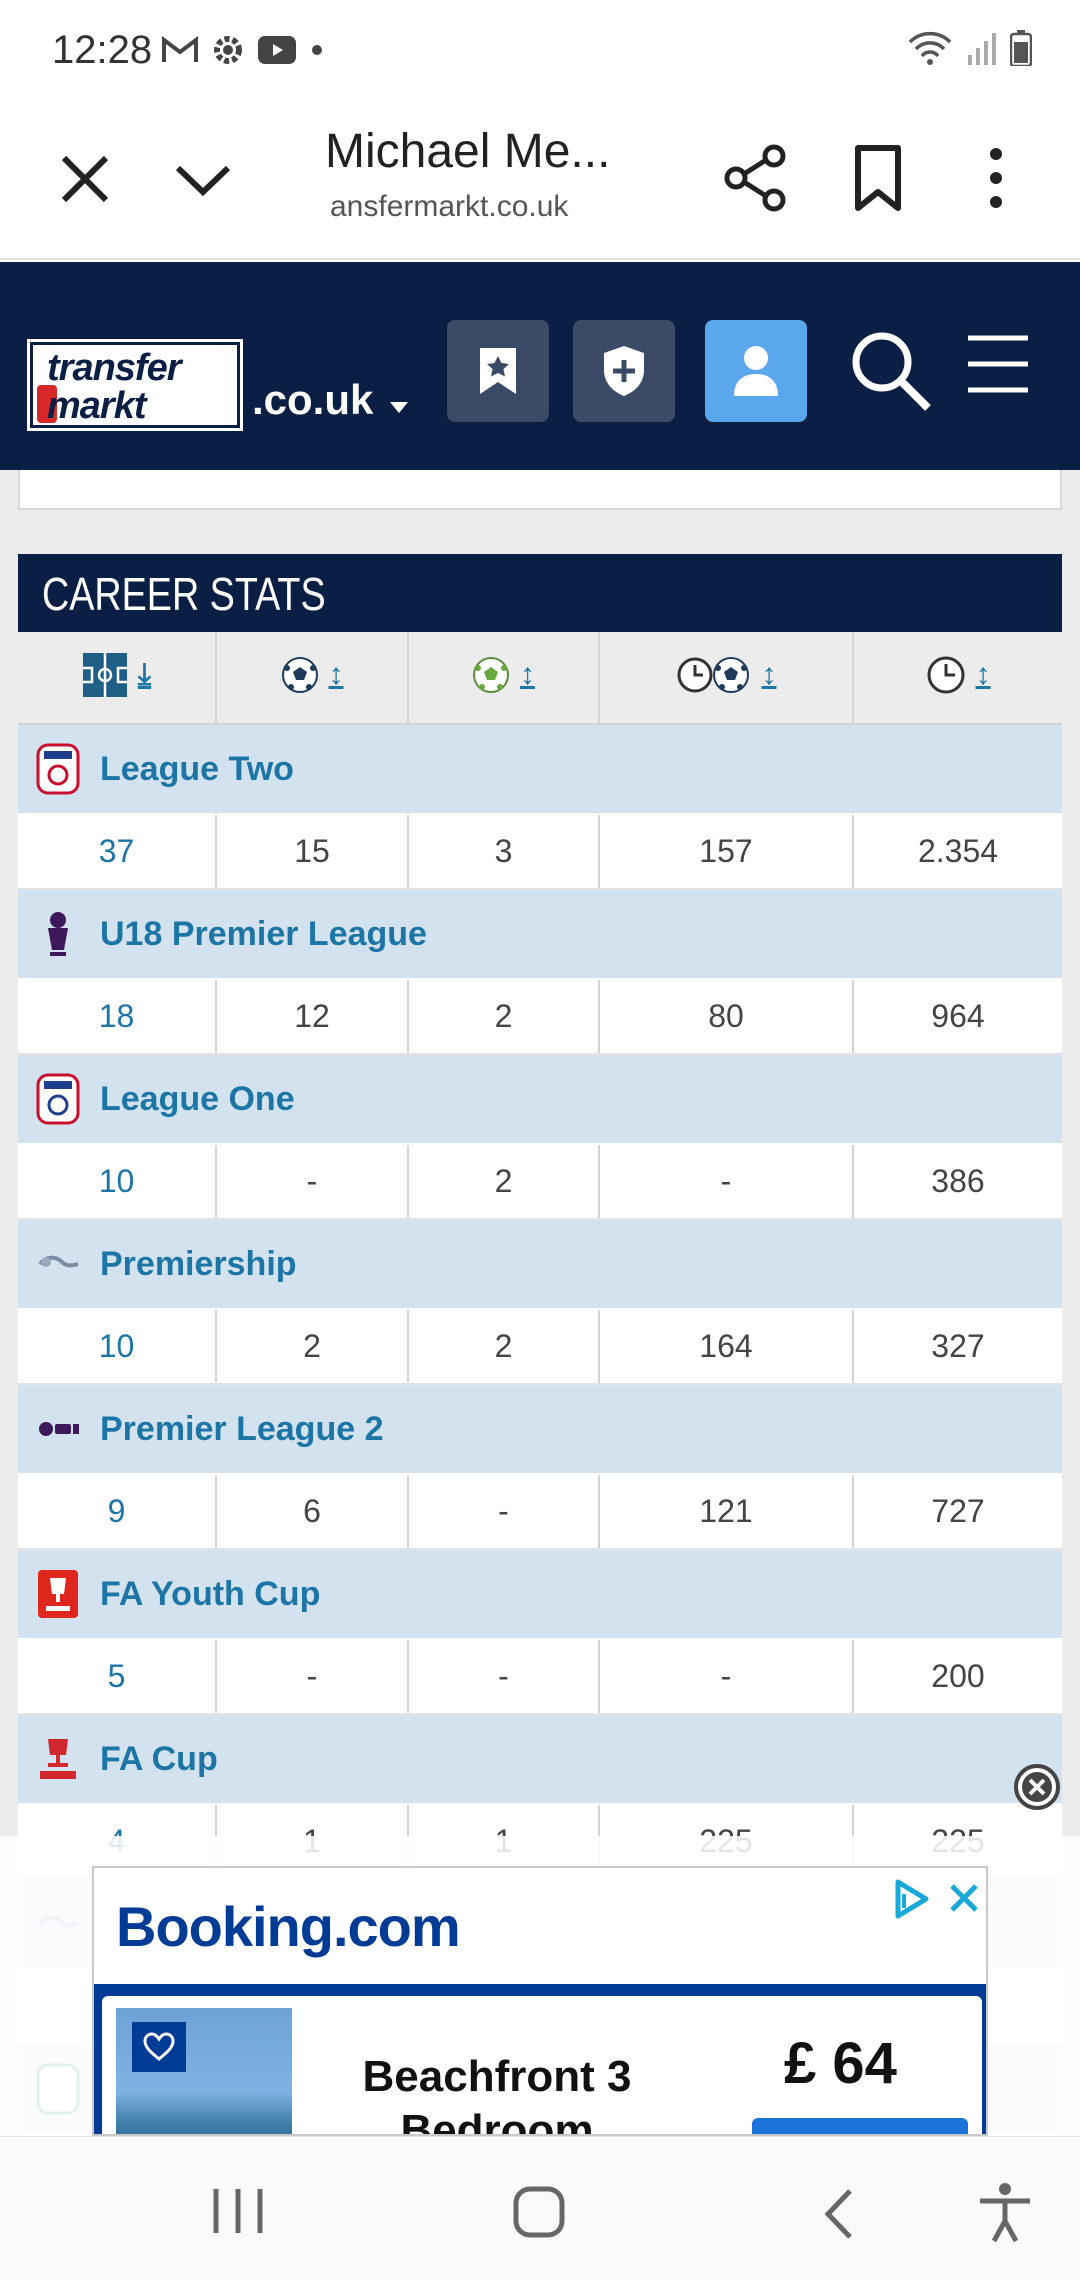  What do you see at coordinates (114, 368) in the screenshot?
I see `logo-text-top: transfer` at bounding box center [114, 368].